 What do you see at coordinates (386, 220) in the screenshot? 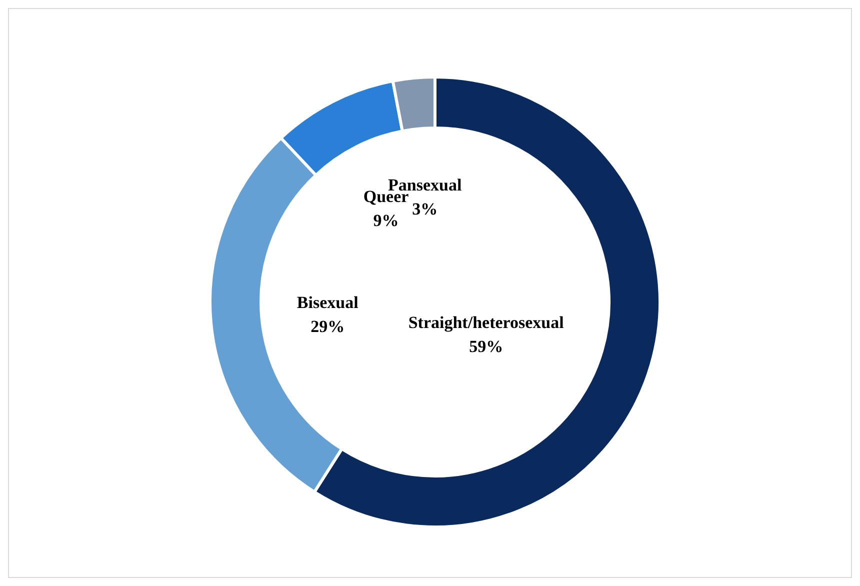
I see `data-label: 9%` at bounding box center [386, 220].